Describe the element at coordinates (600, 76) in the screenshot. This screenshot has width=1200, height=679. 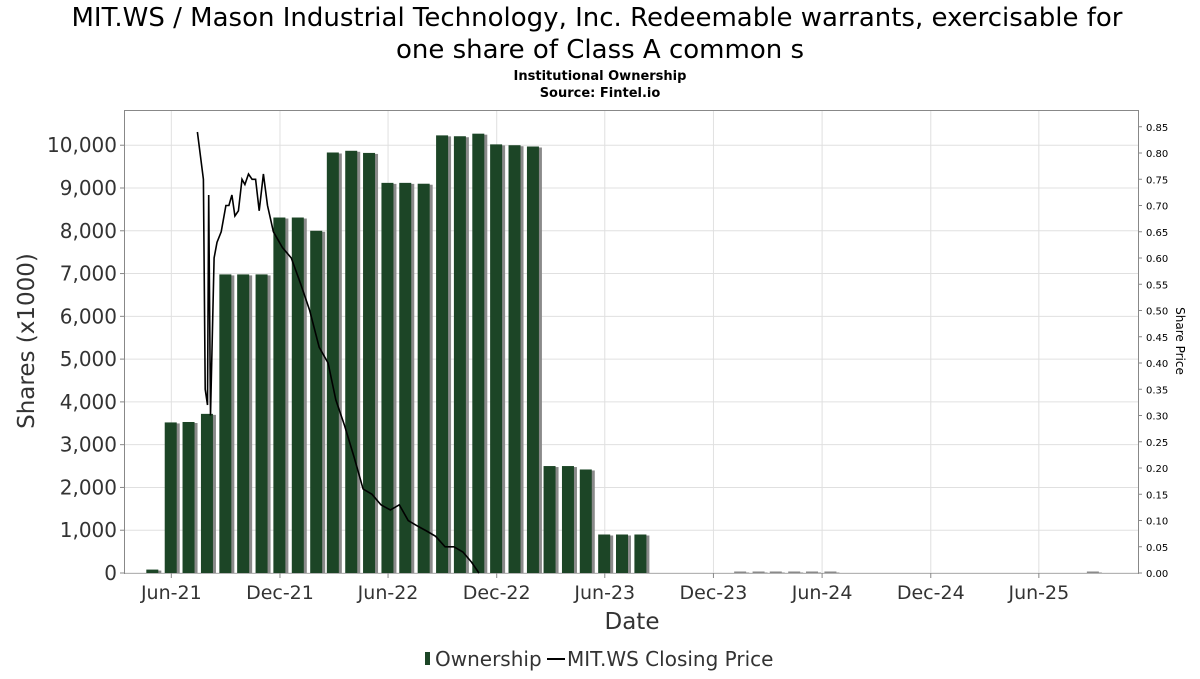
I see `chart-subtitle: Institutional Ownership` at that location.